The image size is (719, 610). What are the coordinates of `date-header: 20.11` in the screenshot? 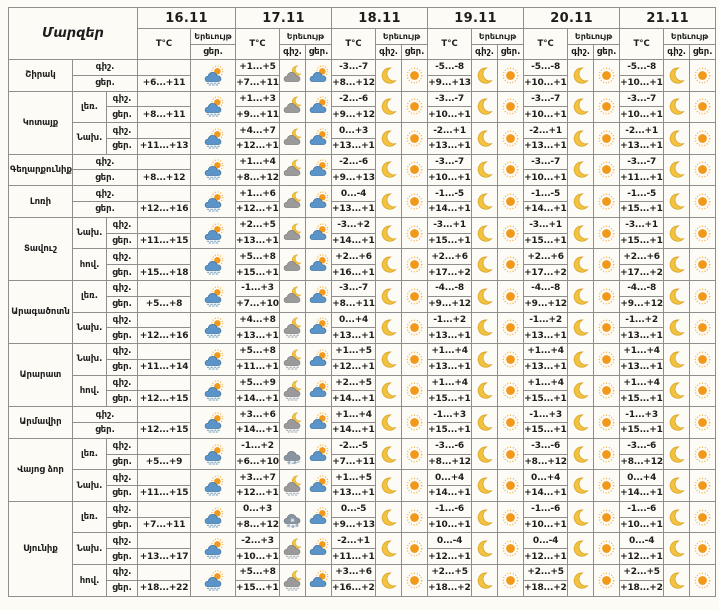 It's located at (572, 18).